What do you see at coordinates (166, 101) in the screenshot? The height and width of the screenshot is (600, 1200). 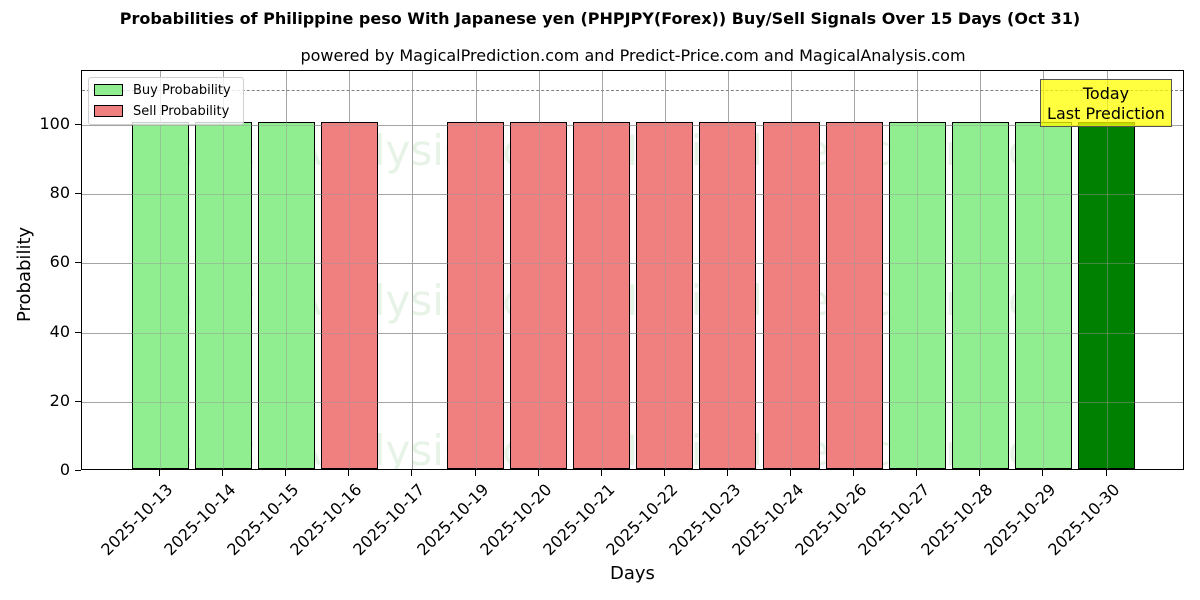 I see `legend: Buy Probability Sell Probability` at bounding box center [166, 101].